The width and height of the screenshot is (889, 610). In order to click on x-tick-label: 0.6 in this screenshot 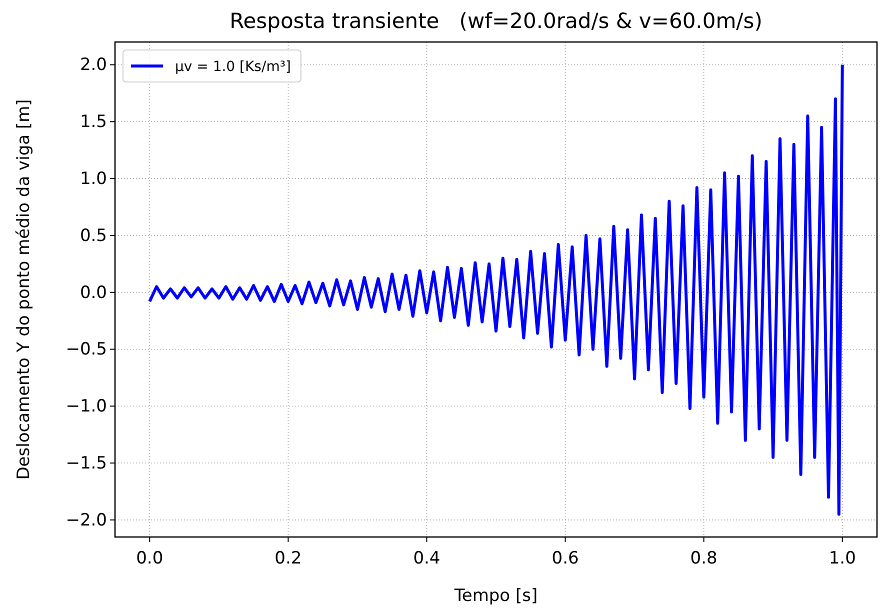, I will do `click(565, 558)`.